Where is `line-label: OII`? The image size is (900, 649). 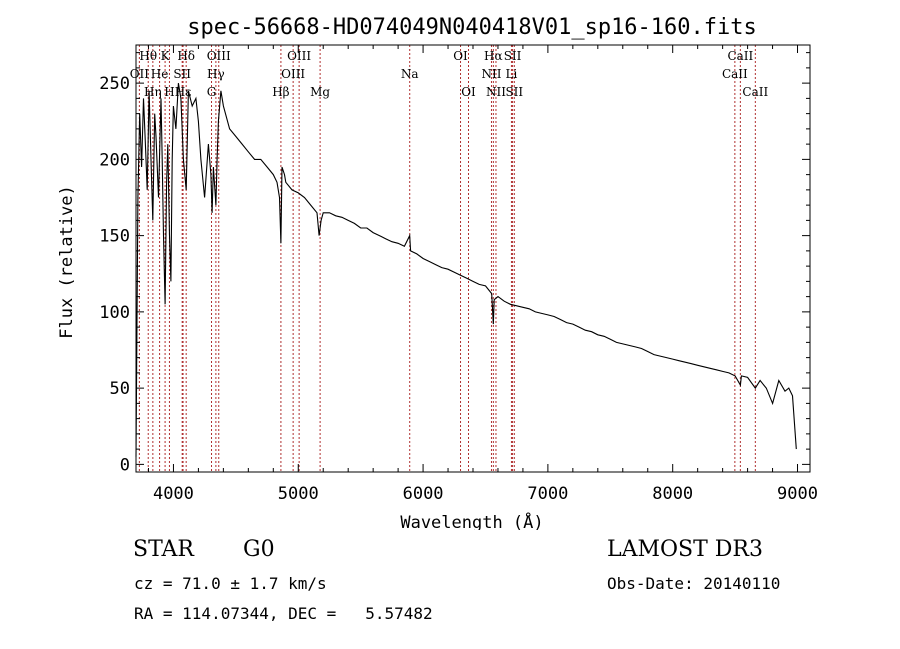 line-label: OII is located at coordinates (140, 74).